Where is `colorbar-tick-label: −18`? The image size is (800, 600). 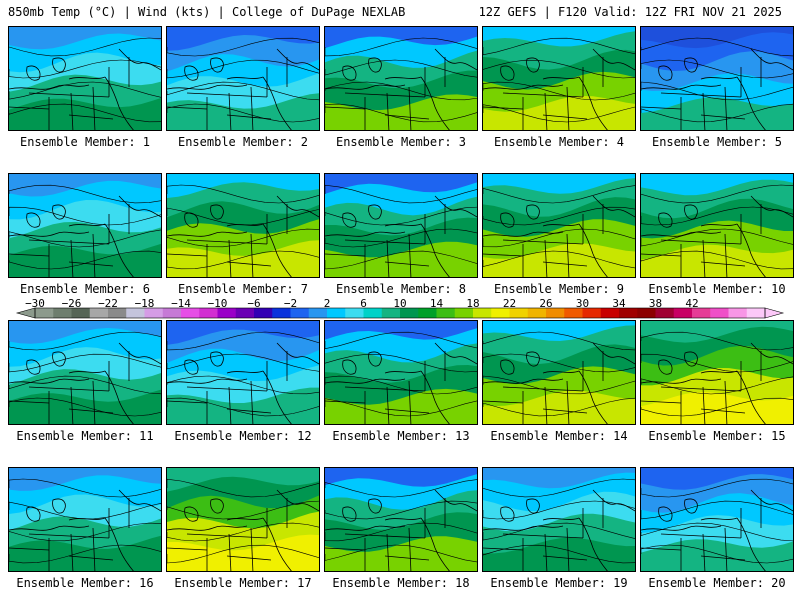 colorbar-tick-label: −18 is located at coordinates (144, 303).